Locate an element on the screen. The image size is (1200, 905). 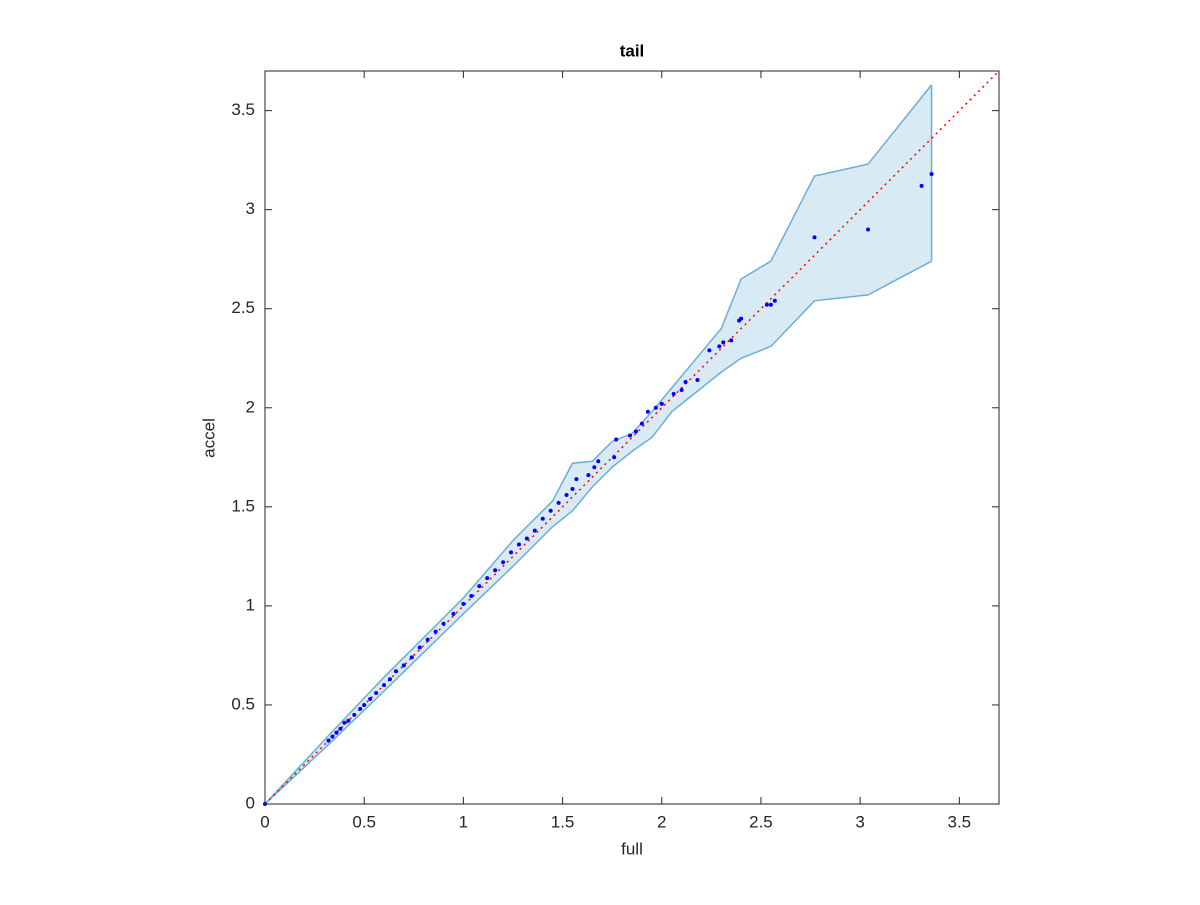
x-axis-label: full is located at coordinates (632, 848).